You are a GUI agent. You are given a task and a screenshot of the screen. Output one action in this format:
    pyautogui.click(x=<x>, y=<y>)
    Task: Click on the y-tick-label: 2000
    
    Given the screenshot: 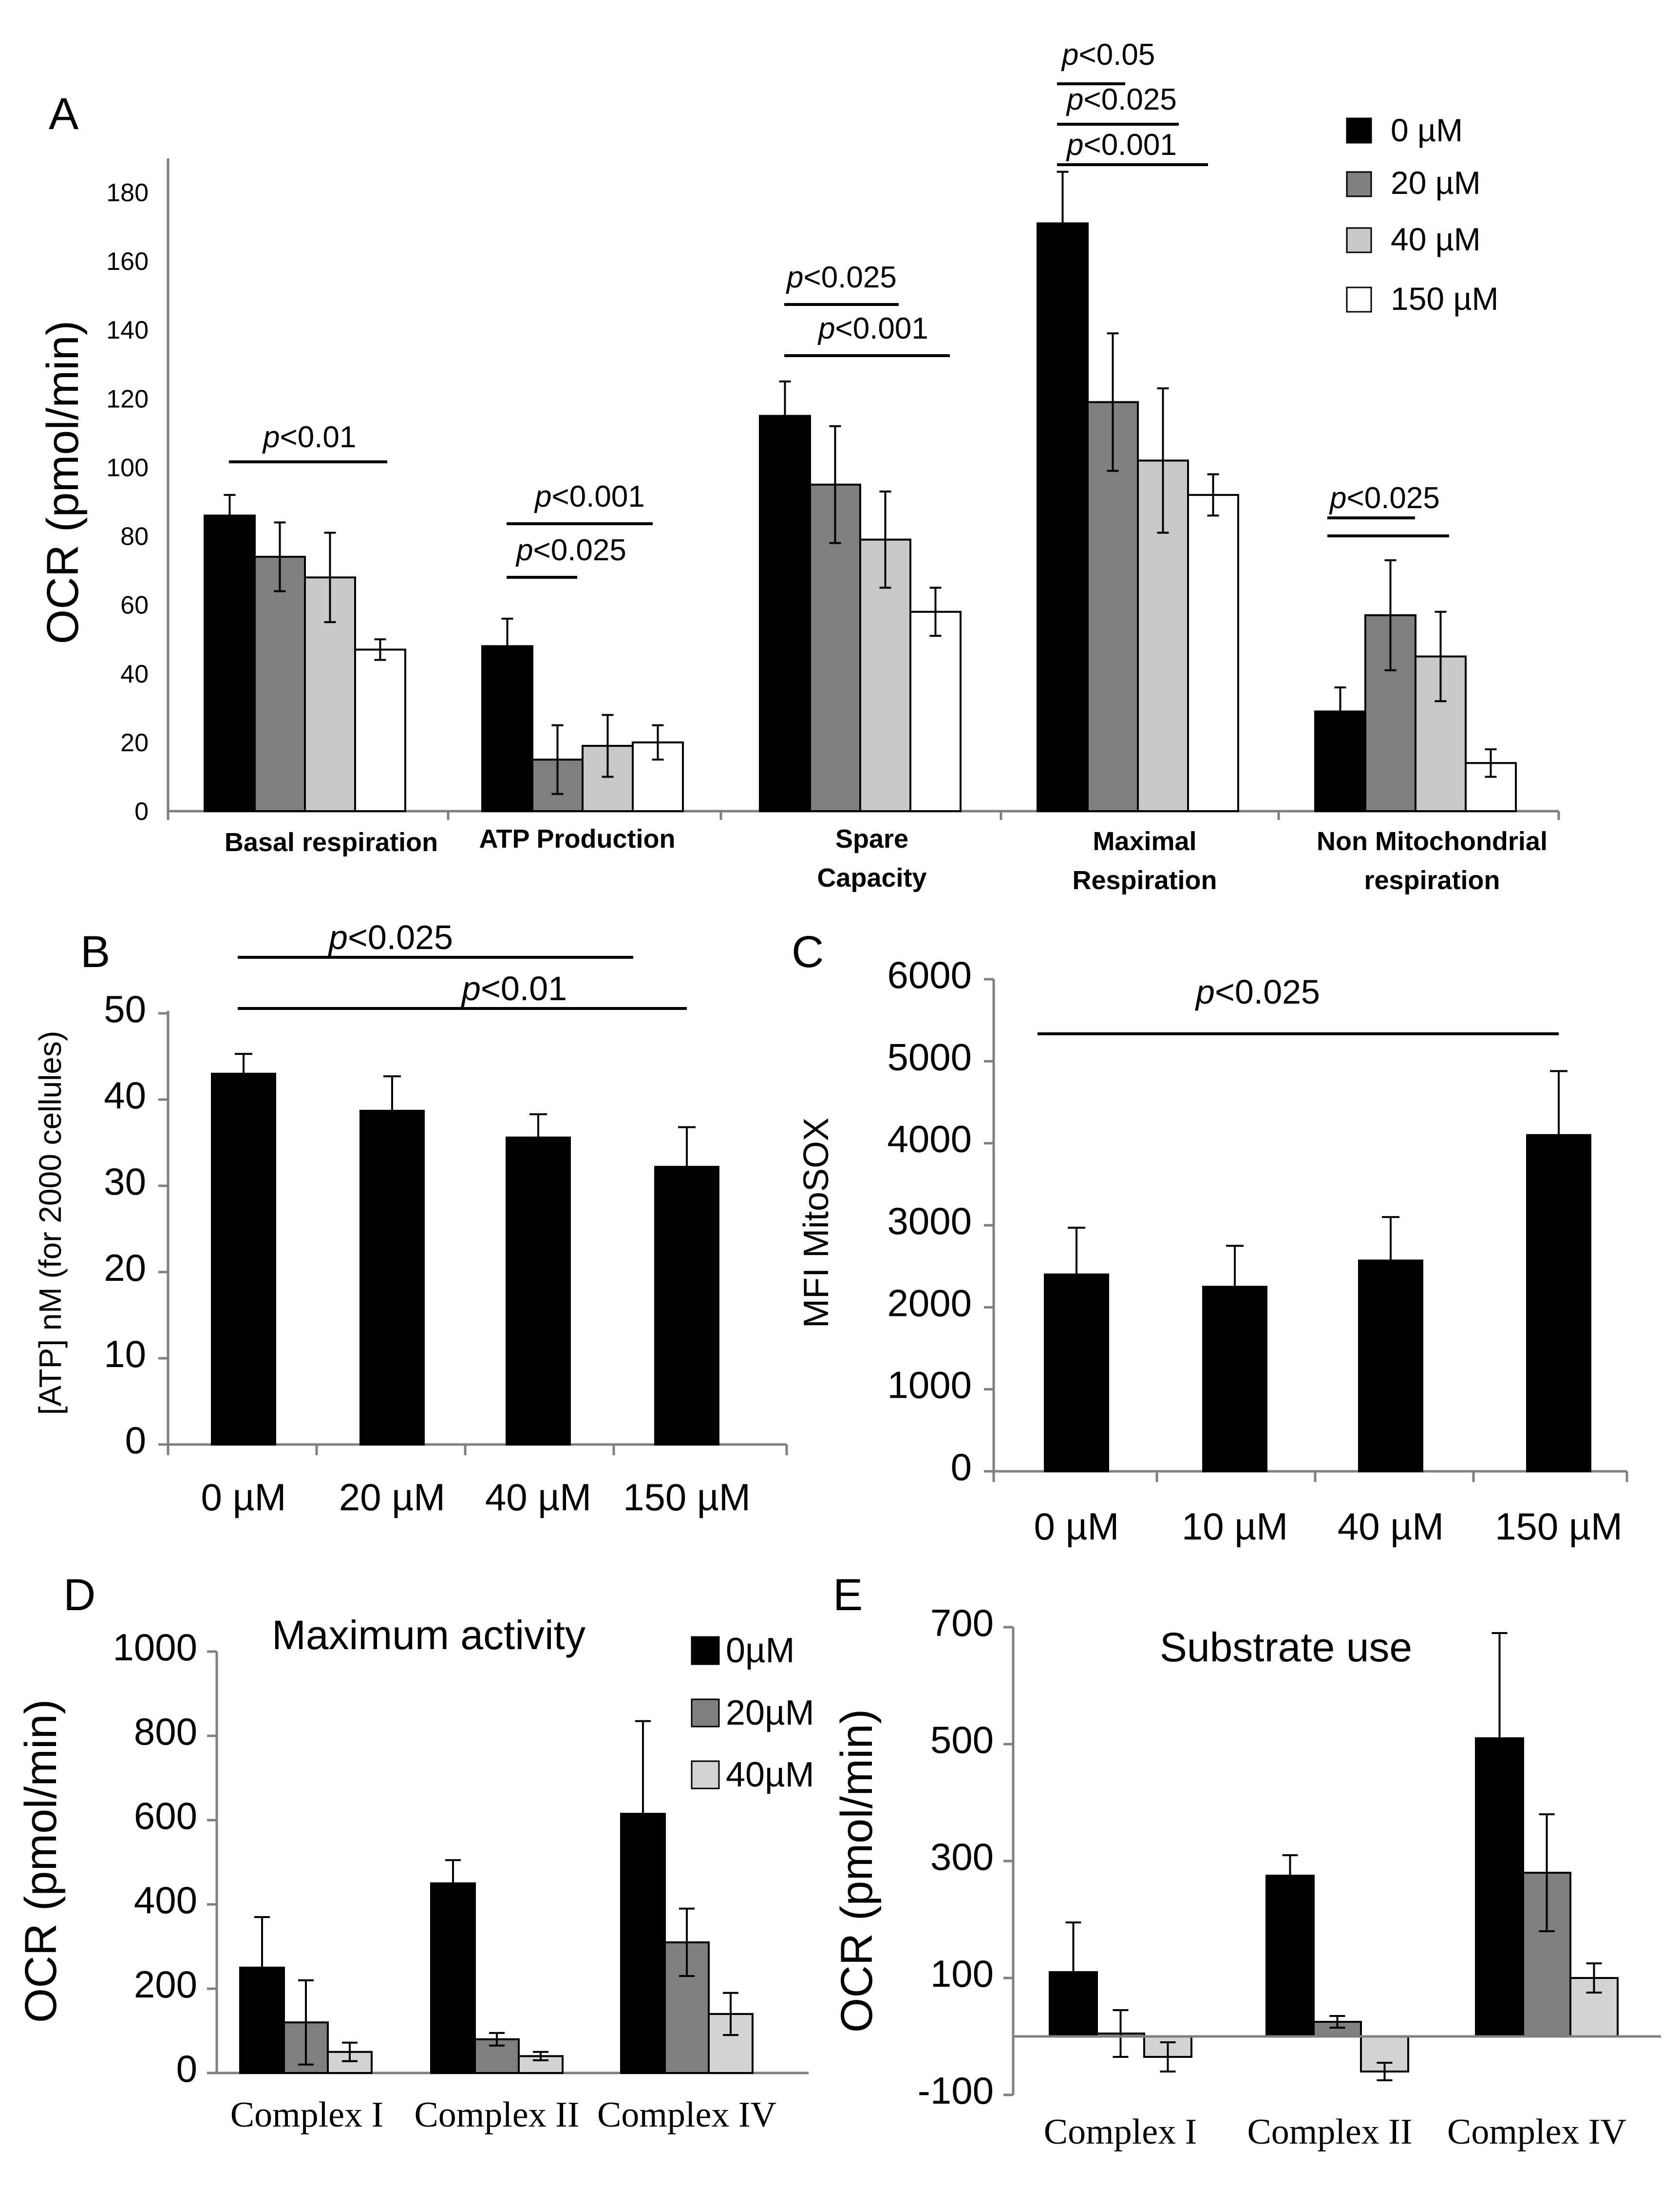 What is the action you would take?
    pyautogui.click(x=930, y=1302)
    